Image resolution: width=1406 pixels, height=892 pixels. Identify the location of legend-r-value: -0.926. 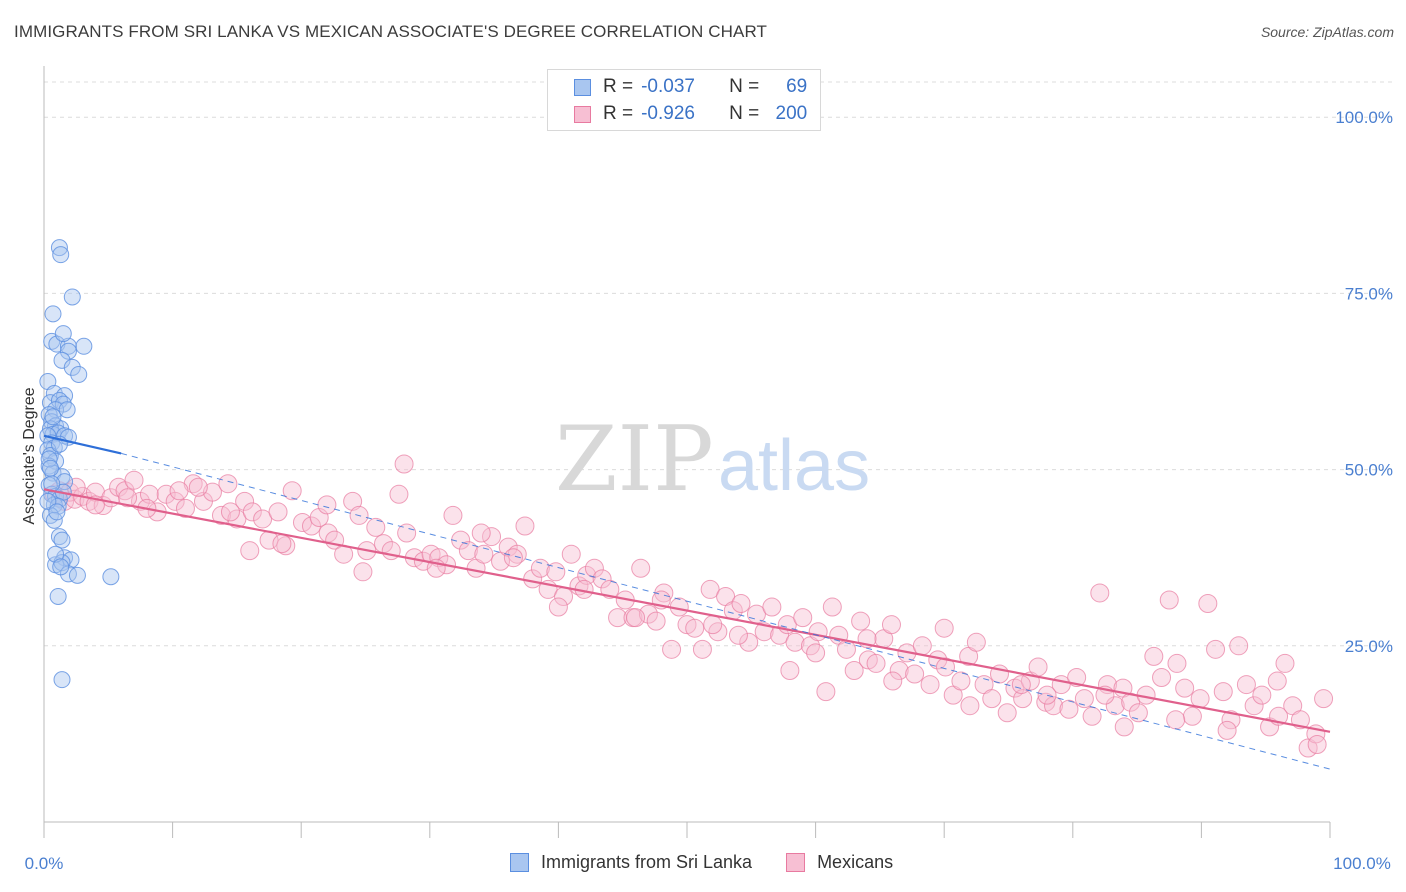
(668, 113).